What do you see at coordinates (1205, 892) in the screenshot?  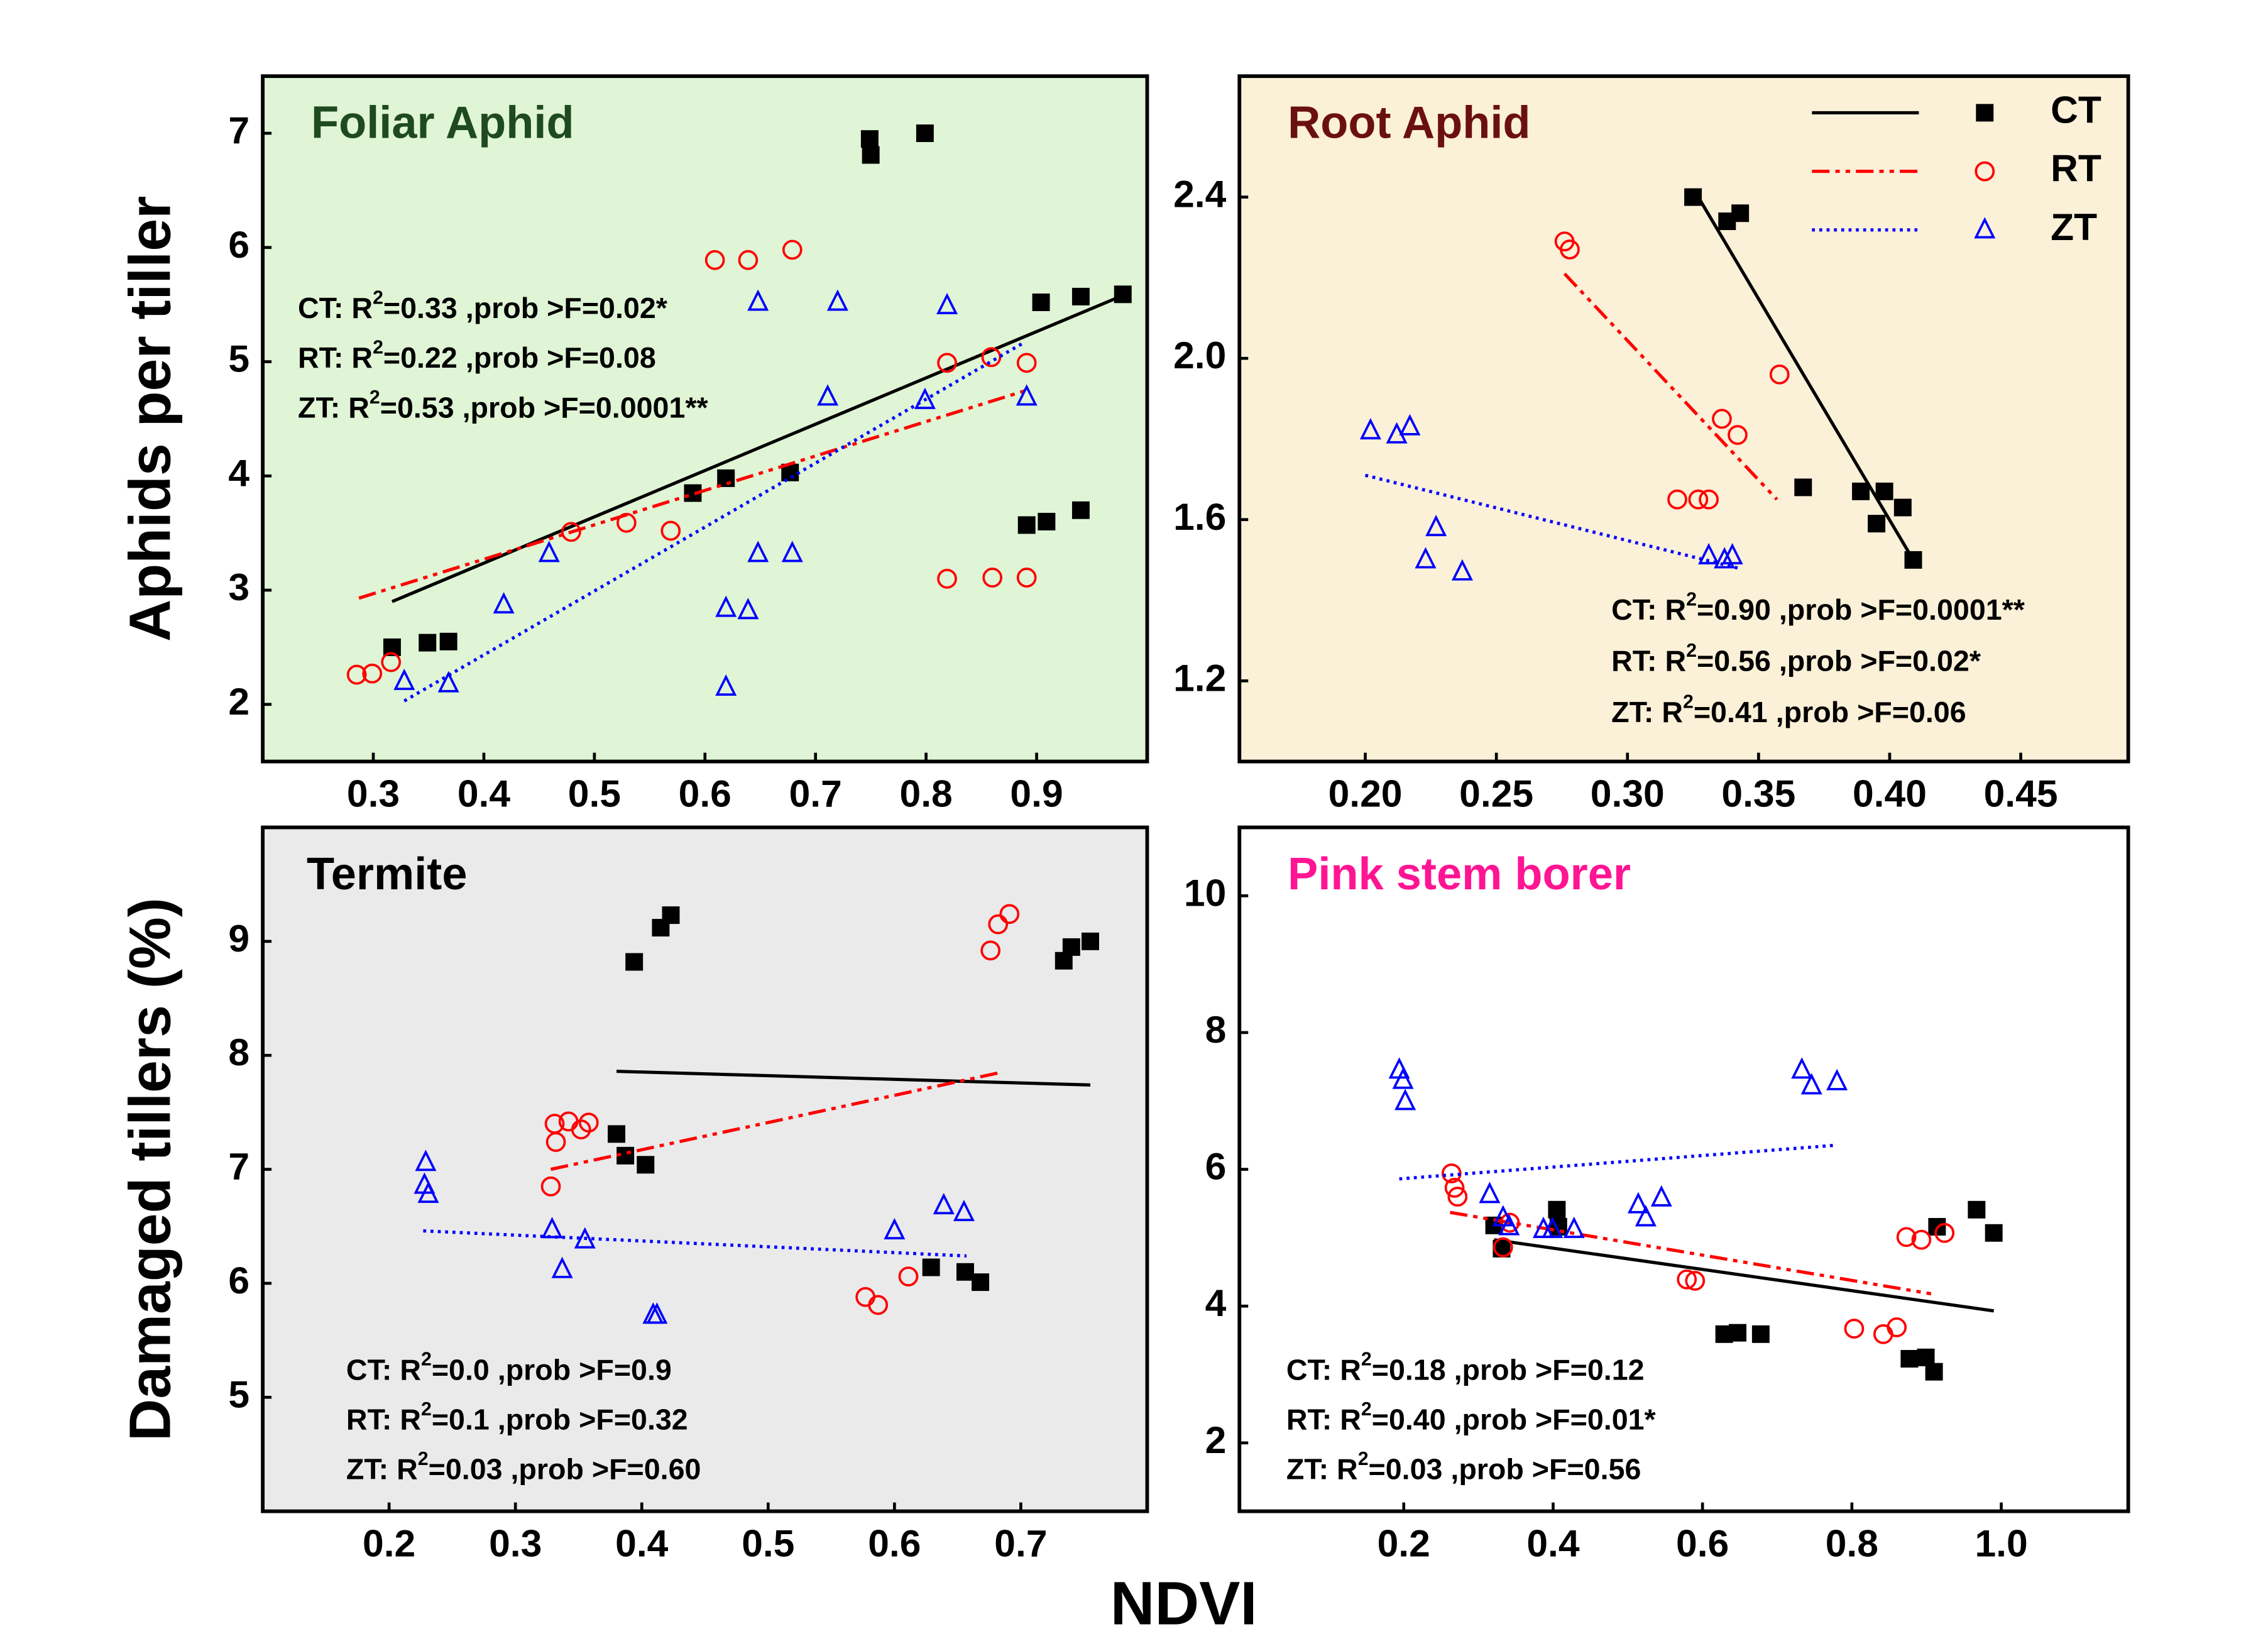 I see `y-tick-label: 10` at bounding box center [1205, 892].